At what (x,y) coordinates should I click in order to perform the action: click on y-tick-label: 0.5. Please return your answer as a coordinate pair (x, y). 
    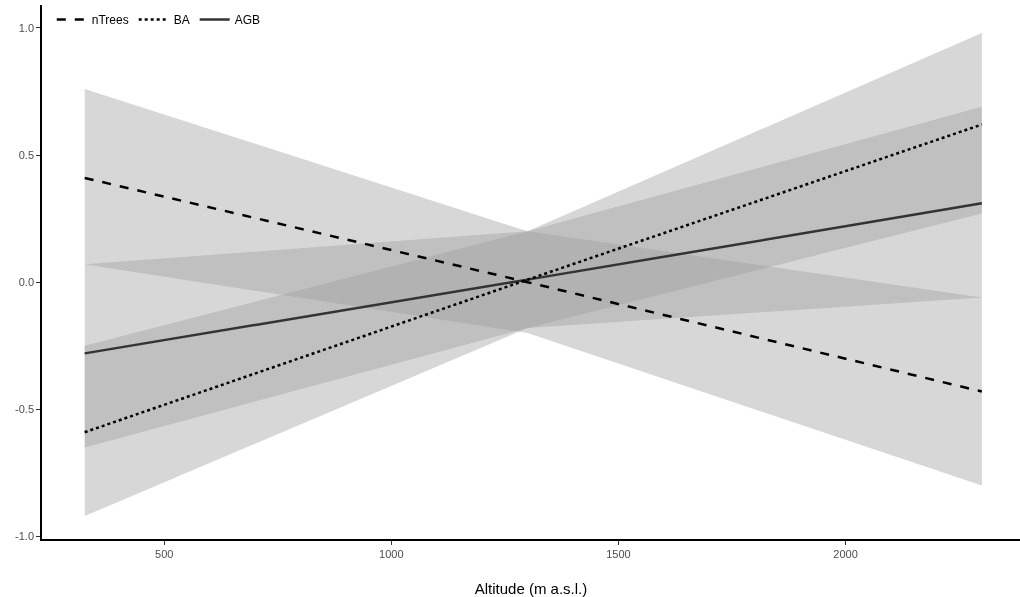
    Looking at the image, I should click on (26, 154).